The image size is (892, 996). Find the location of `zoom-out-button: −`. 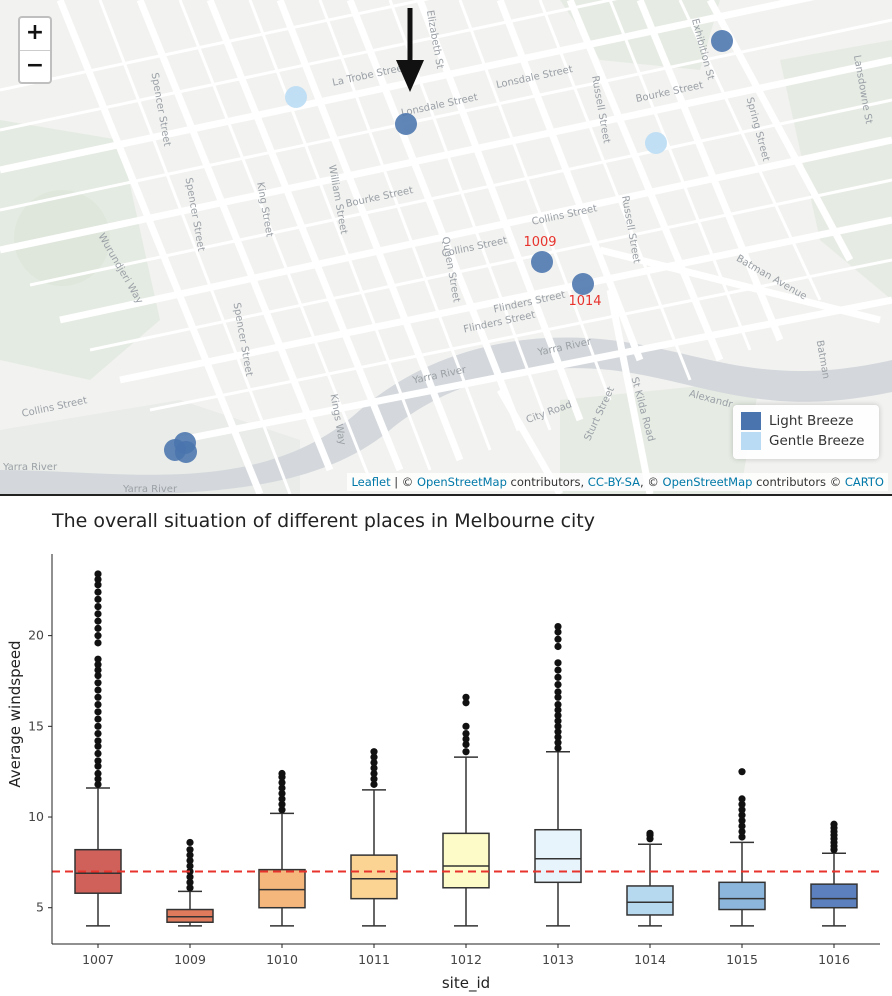

zoom-out-button: − is located at coordinates (35, 66).